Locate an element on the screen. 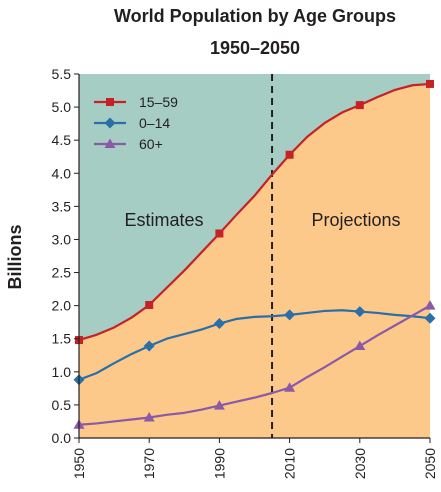  y-tick-label-1.5: 1.5 is located at coordinates (62, 339).